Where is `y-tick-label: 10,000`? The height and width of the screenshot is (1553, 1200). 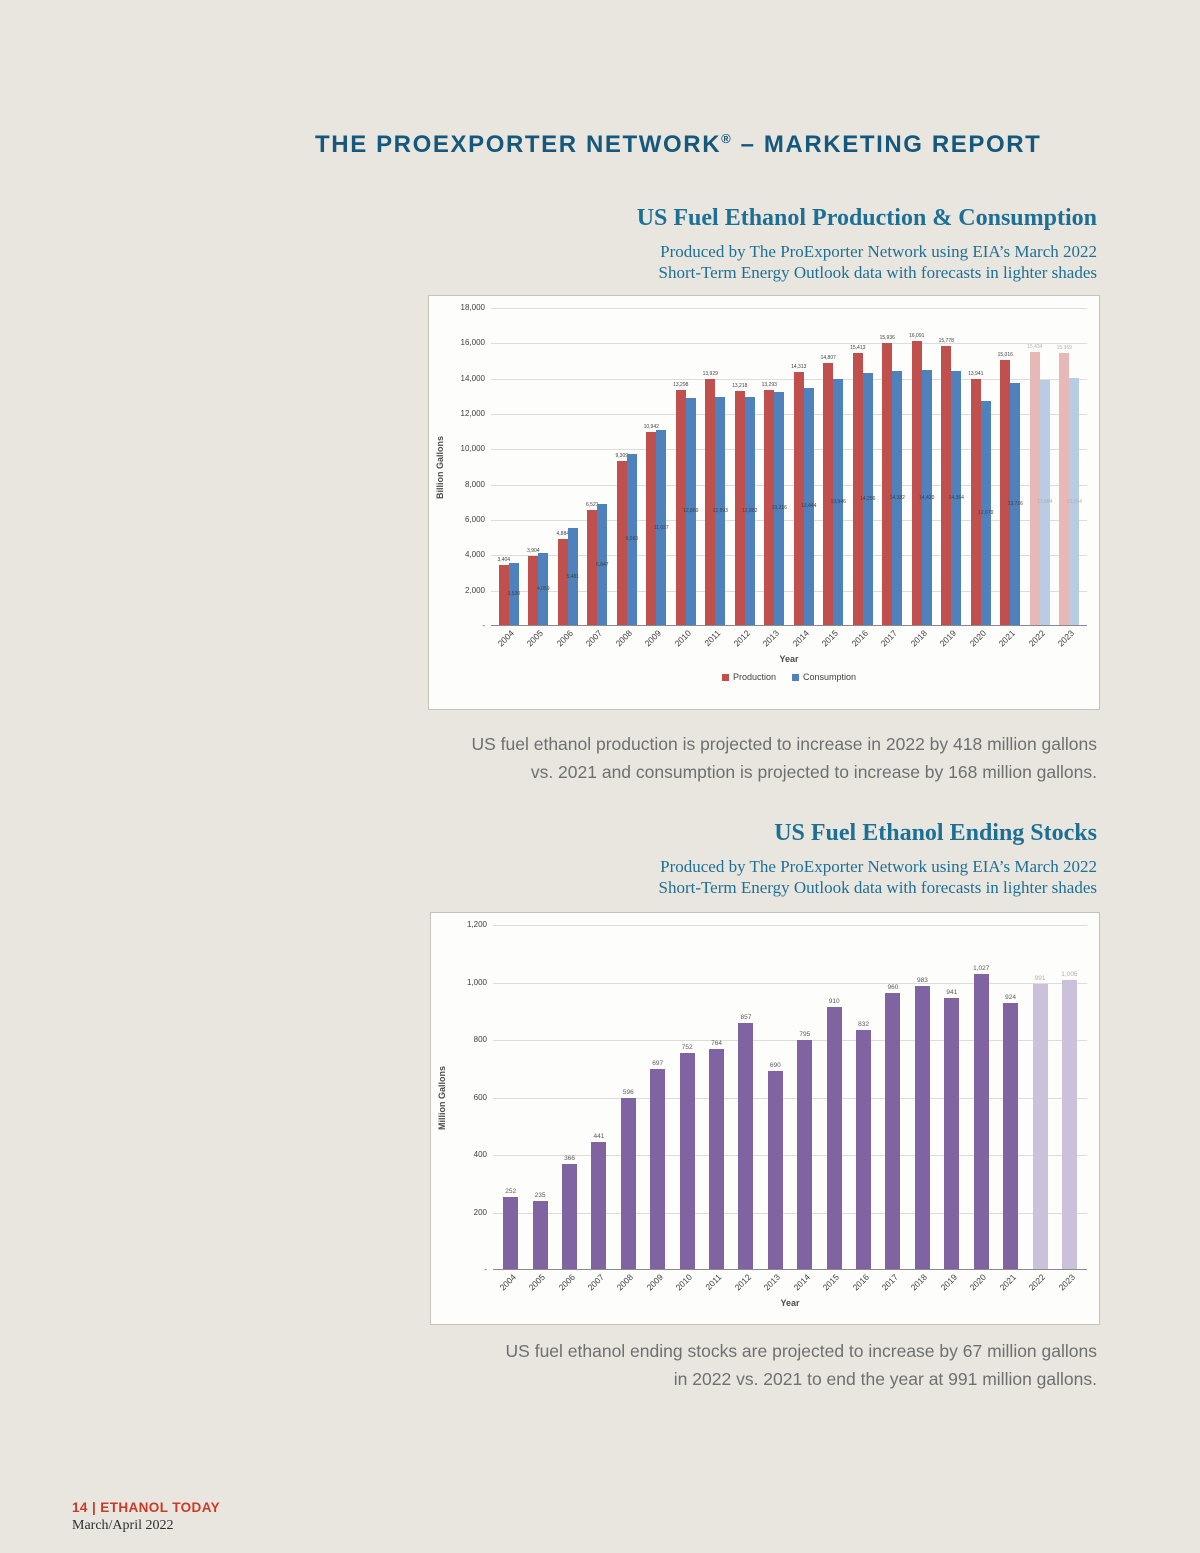
y-tick-label: 10,000 is located at coordinates (472, 449).